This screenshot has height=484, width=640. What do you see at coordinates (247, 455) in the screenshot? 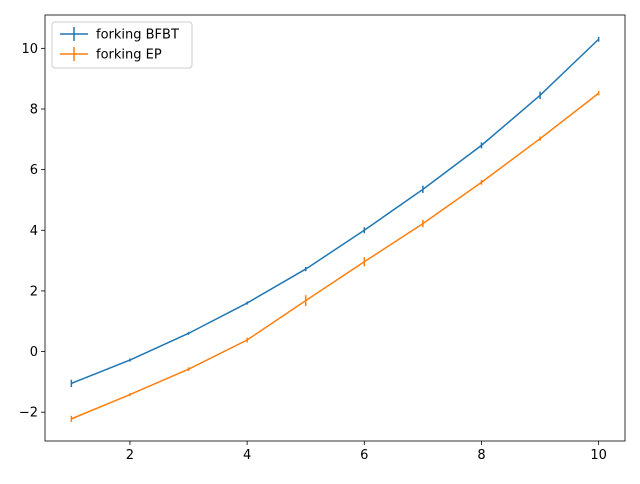
I see `x-tick-label: 4` at bounding box center [247, 455].